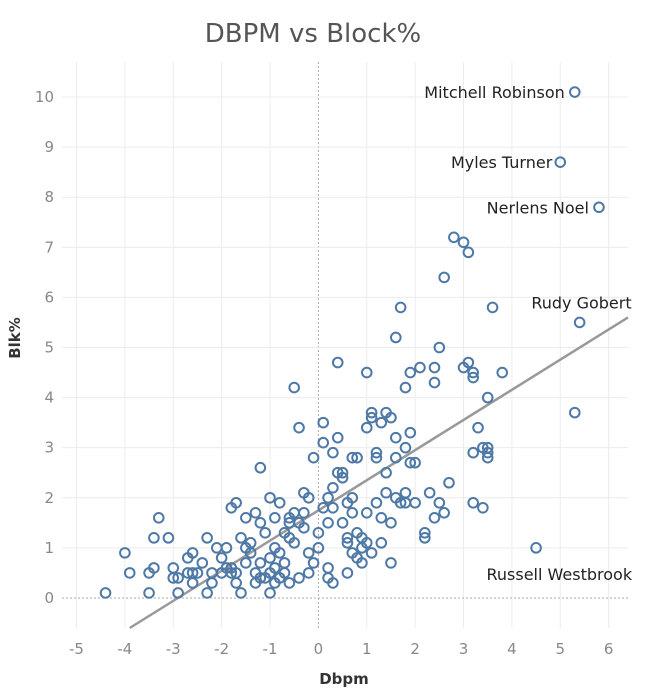 Image resolution: width=672 pixels, height=695 pixels. I want to click on y-tick-label: 1, so click(49, 548).